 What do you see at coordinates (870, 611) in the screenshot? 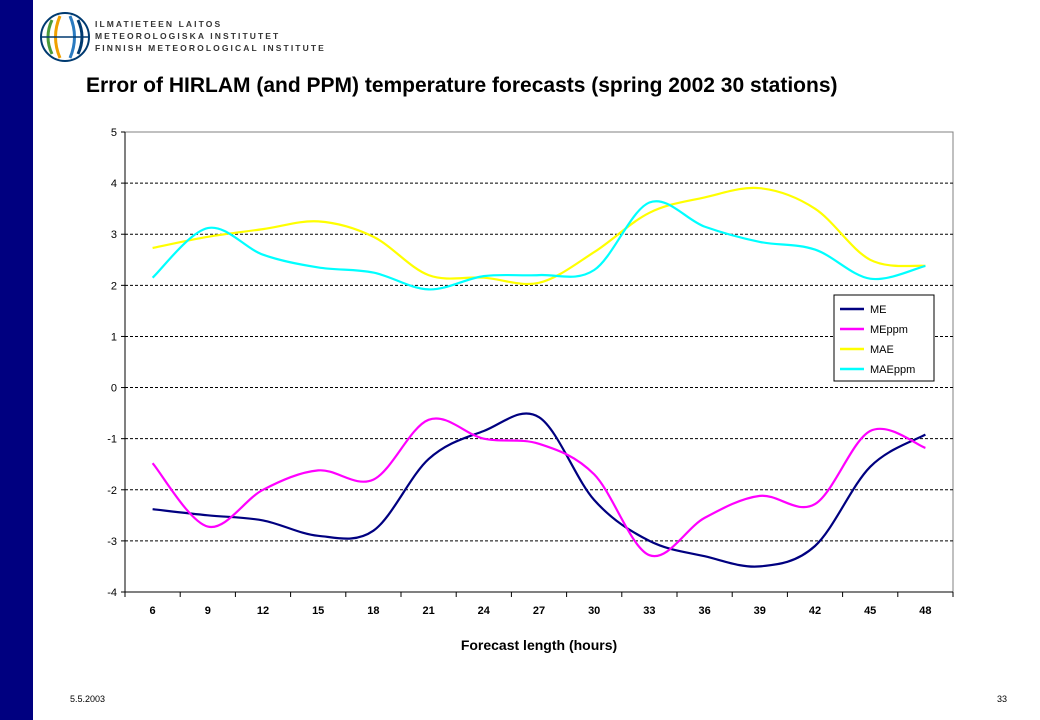
I see `x-tick-label: 45` at bounding box center [870, 611].